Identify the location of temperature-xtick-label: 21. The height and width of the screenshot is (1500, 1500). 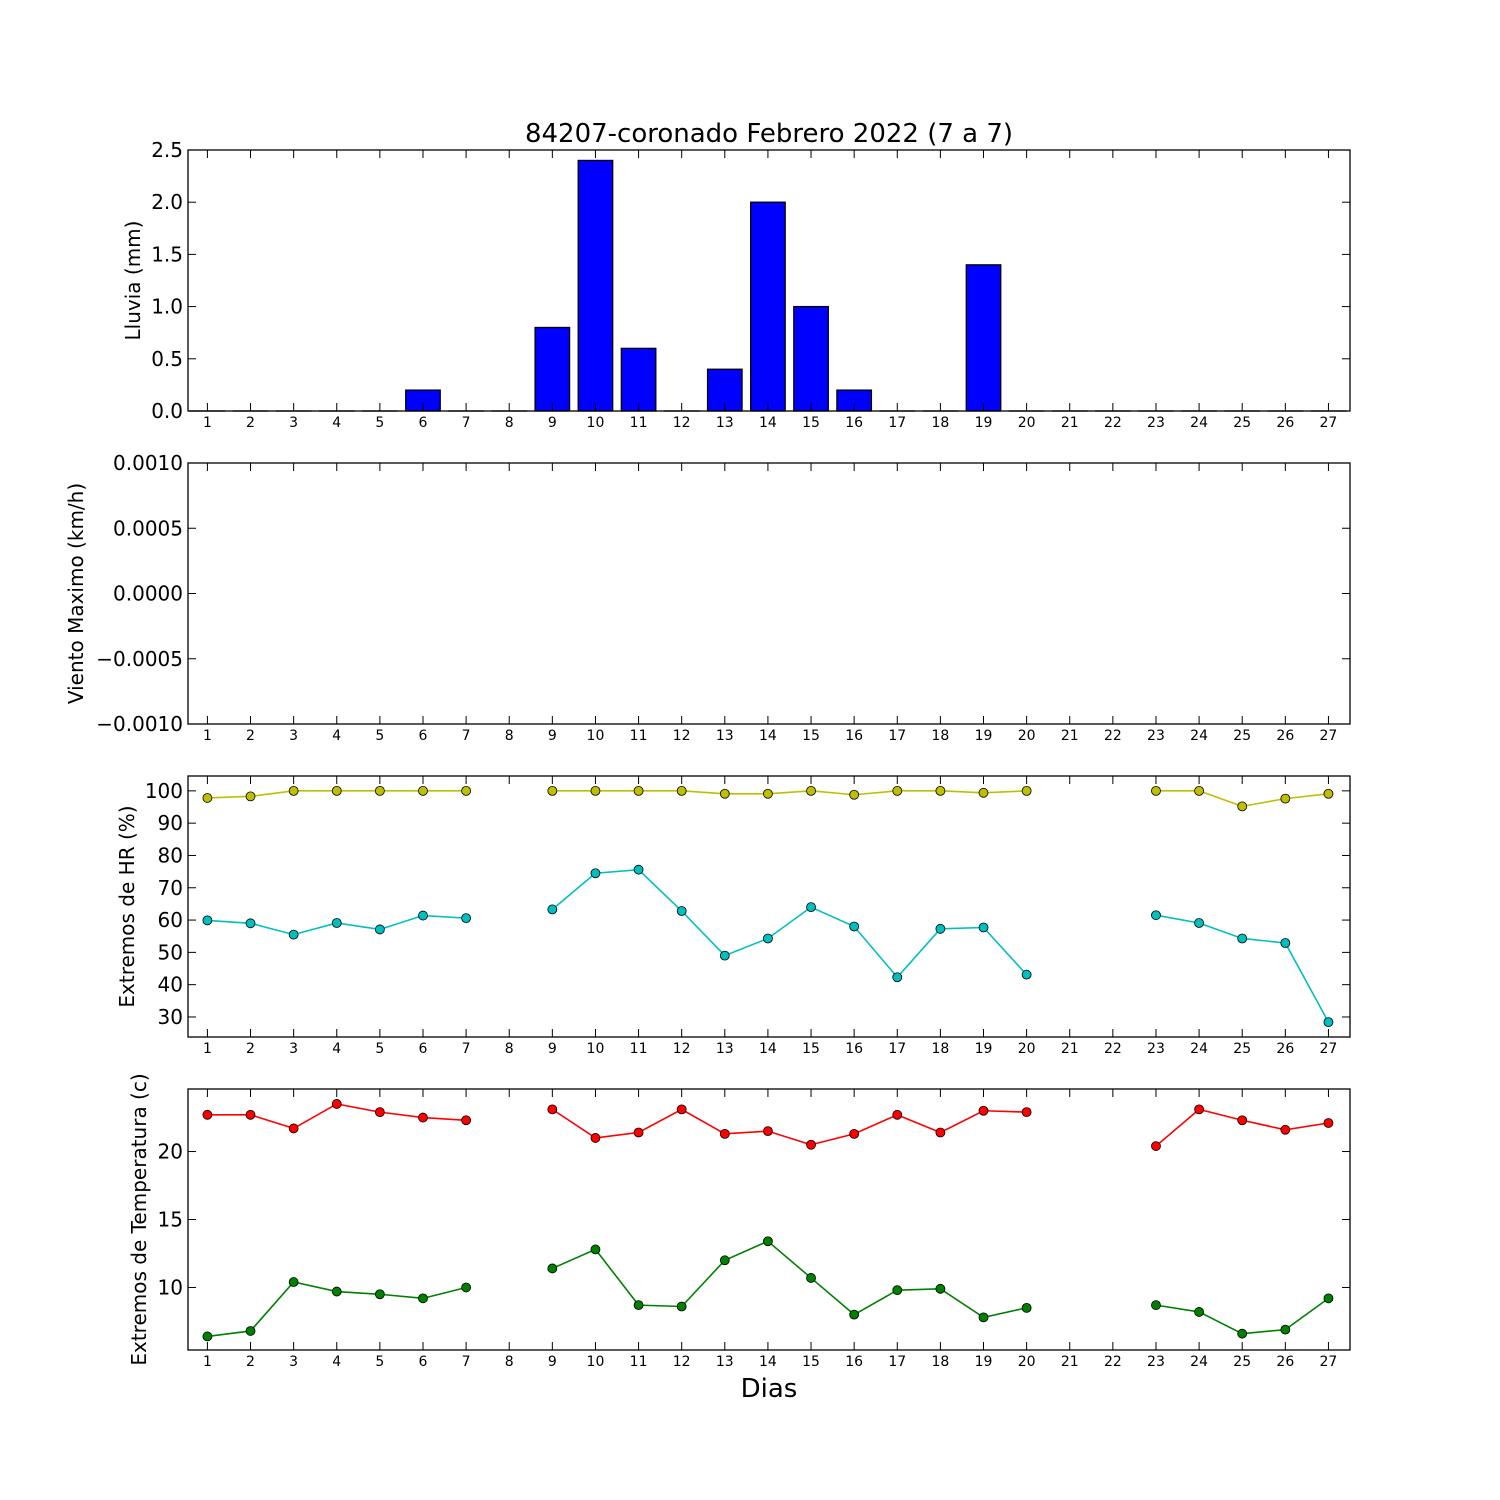
(1070, 1362).